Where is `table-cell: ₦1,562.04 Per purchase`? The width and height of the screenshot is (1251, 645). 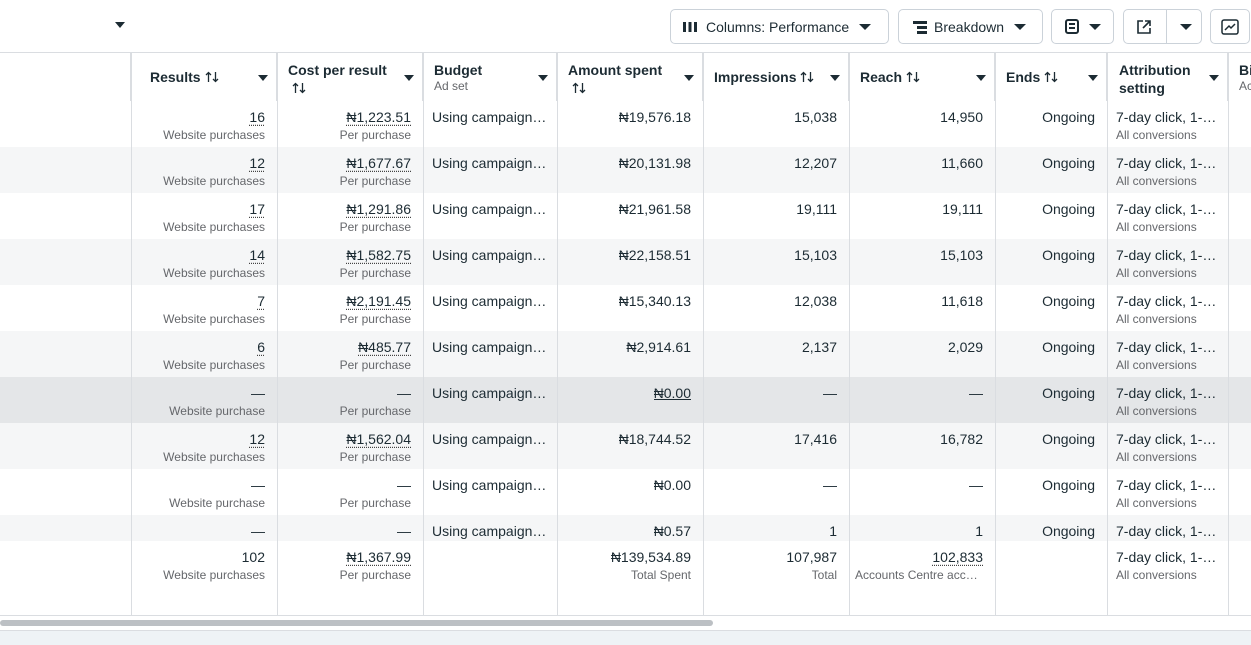 table-cell: ₦1,562.04 Per purchase is located at coordinates (350, 446).